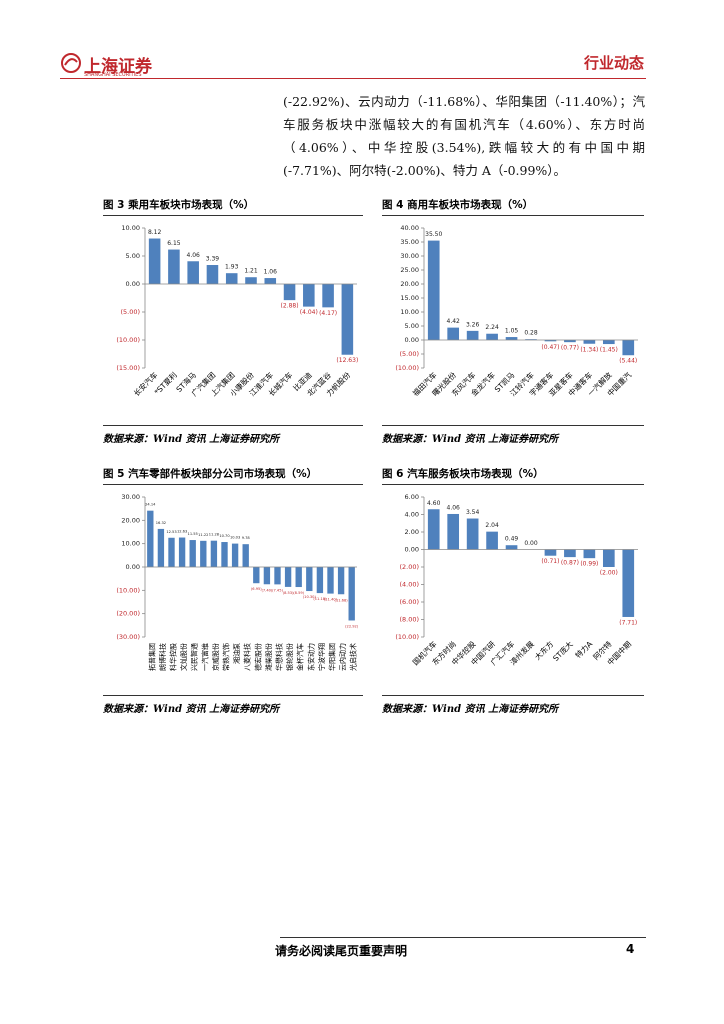 Image resolution: width=724 pixels, height=1024 pixels. What do you see at coordinates (113, 75) in the screenshot?
I see `logo-subtext: SHANGHAI SECURITIES` at bounding box center [113, 75].